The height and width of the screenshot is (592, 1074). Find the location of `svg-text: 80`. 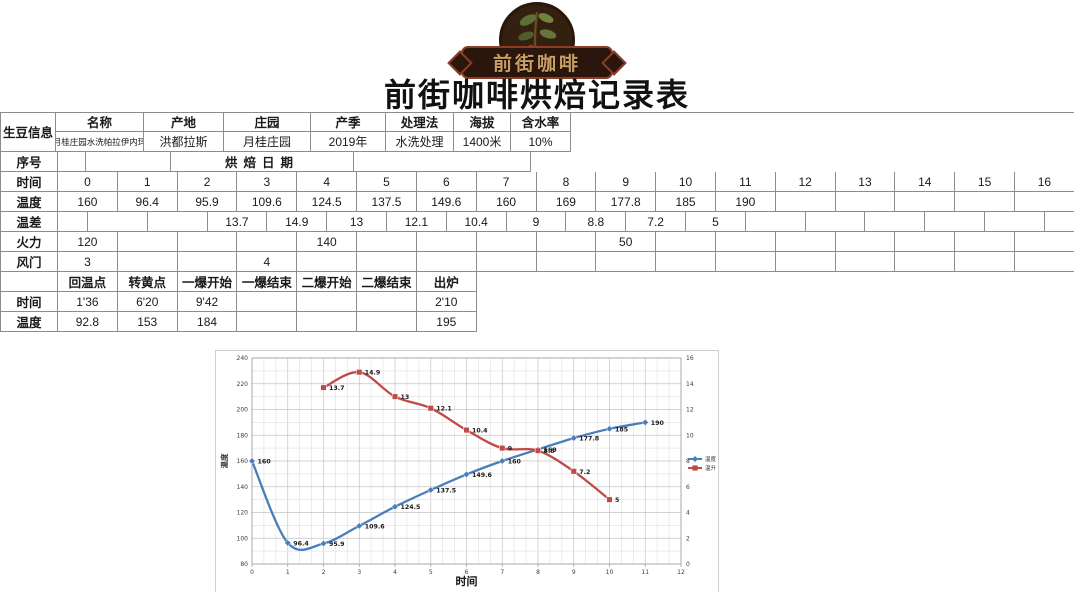

svg-text: 80 is located at coordinates (244, 564).